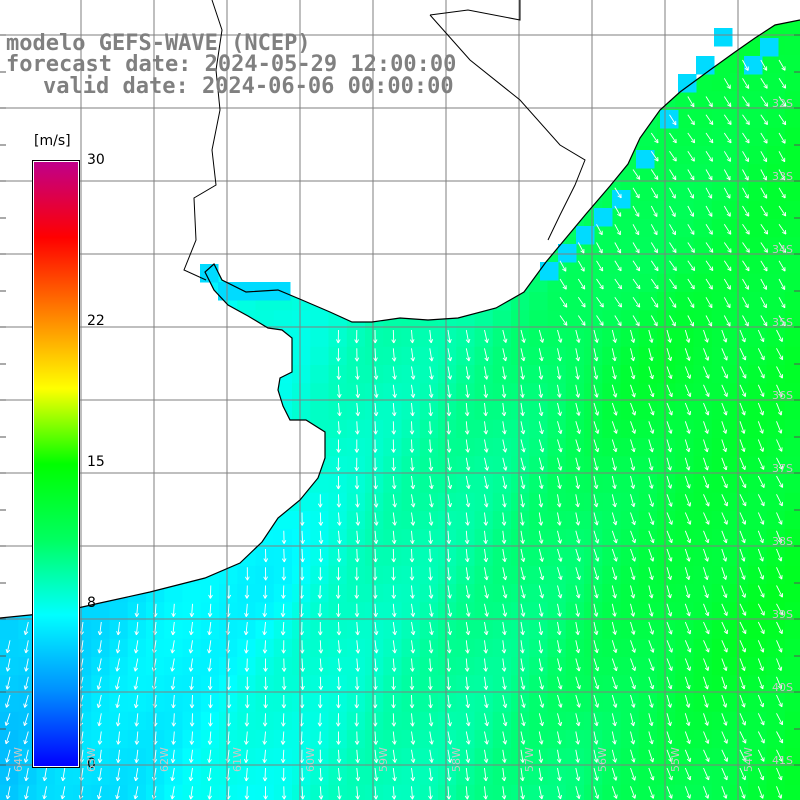 The image size is (800, 800). I want to click on coastal-cell, so click(723, 37).